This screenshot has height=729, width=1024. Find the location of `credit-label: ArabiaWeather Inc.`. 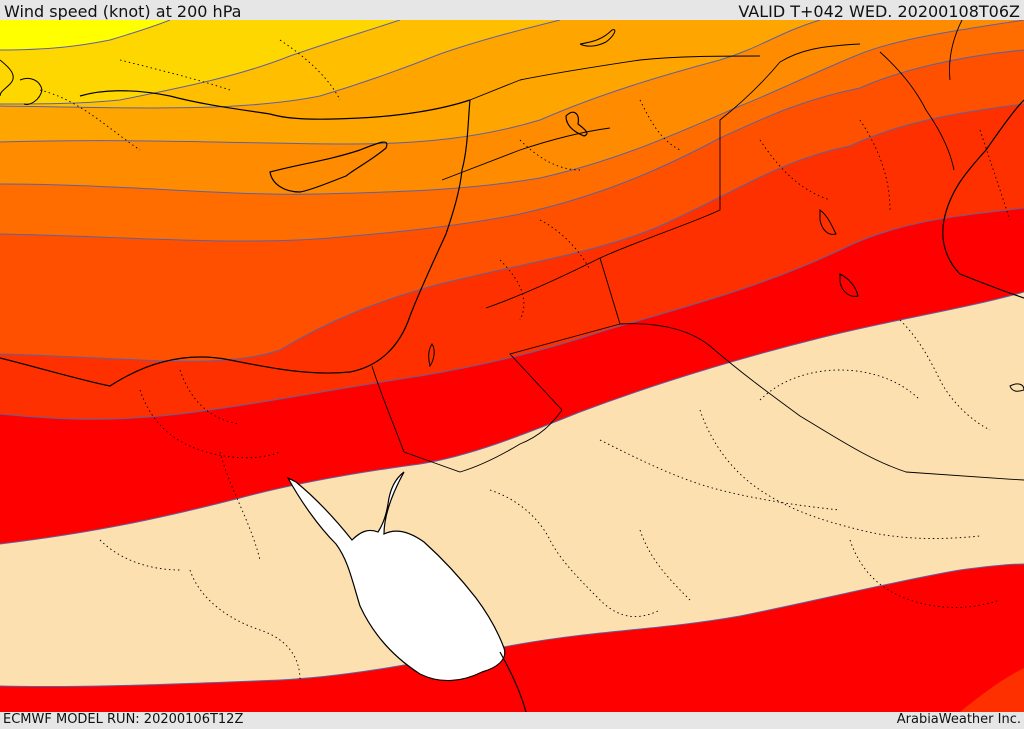

credit-label: ArabiaWeather Inc. is located at coordinates (958, 719).